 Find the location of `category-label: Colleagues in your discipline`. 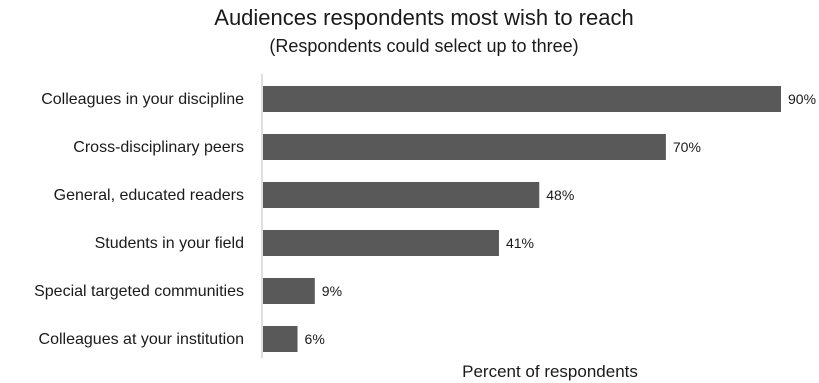

category-label: Colleagues in your discipline is located at coordinates (142, 99).